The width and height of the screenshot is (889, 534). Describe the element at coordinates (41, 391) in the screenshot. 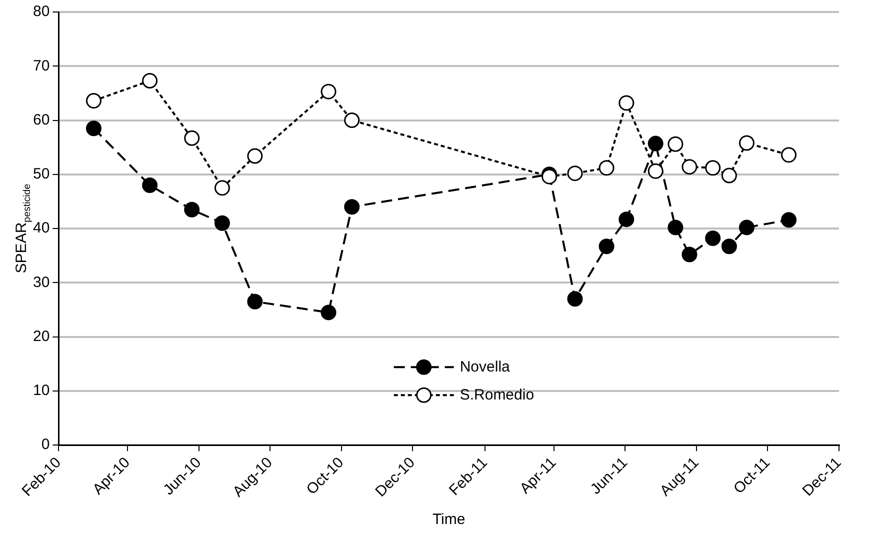

I see `y-tick-label: 10` at that location.